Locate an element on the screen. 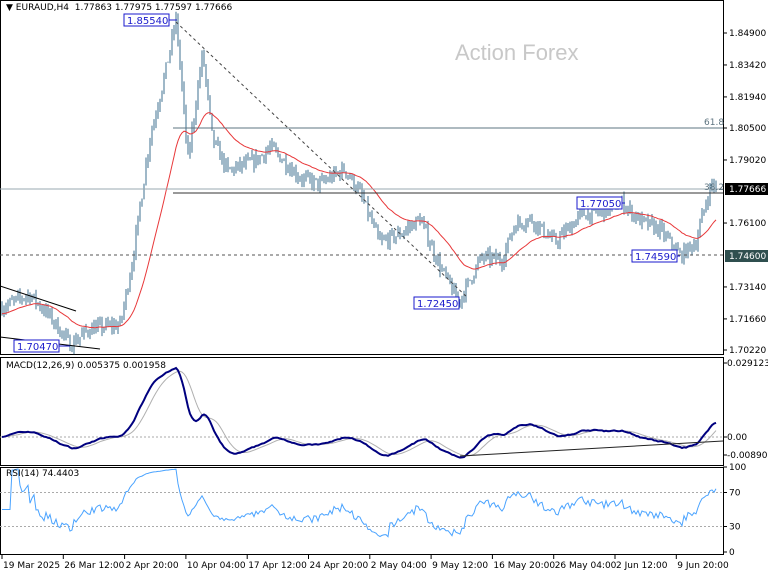  open-value: 1.77863 is located at coordinates (93, 8).